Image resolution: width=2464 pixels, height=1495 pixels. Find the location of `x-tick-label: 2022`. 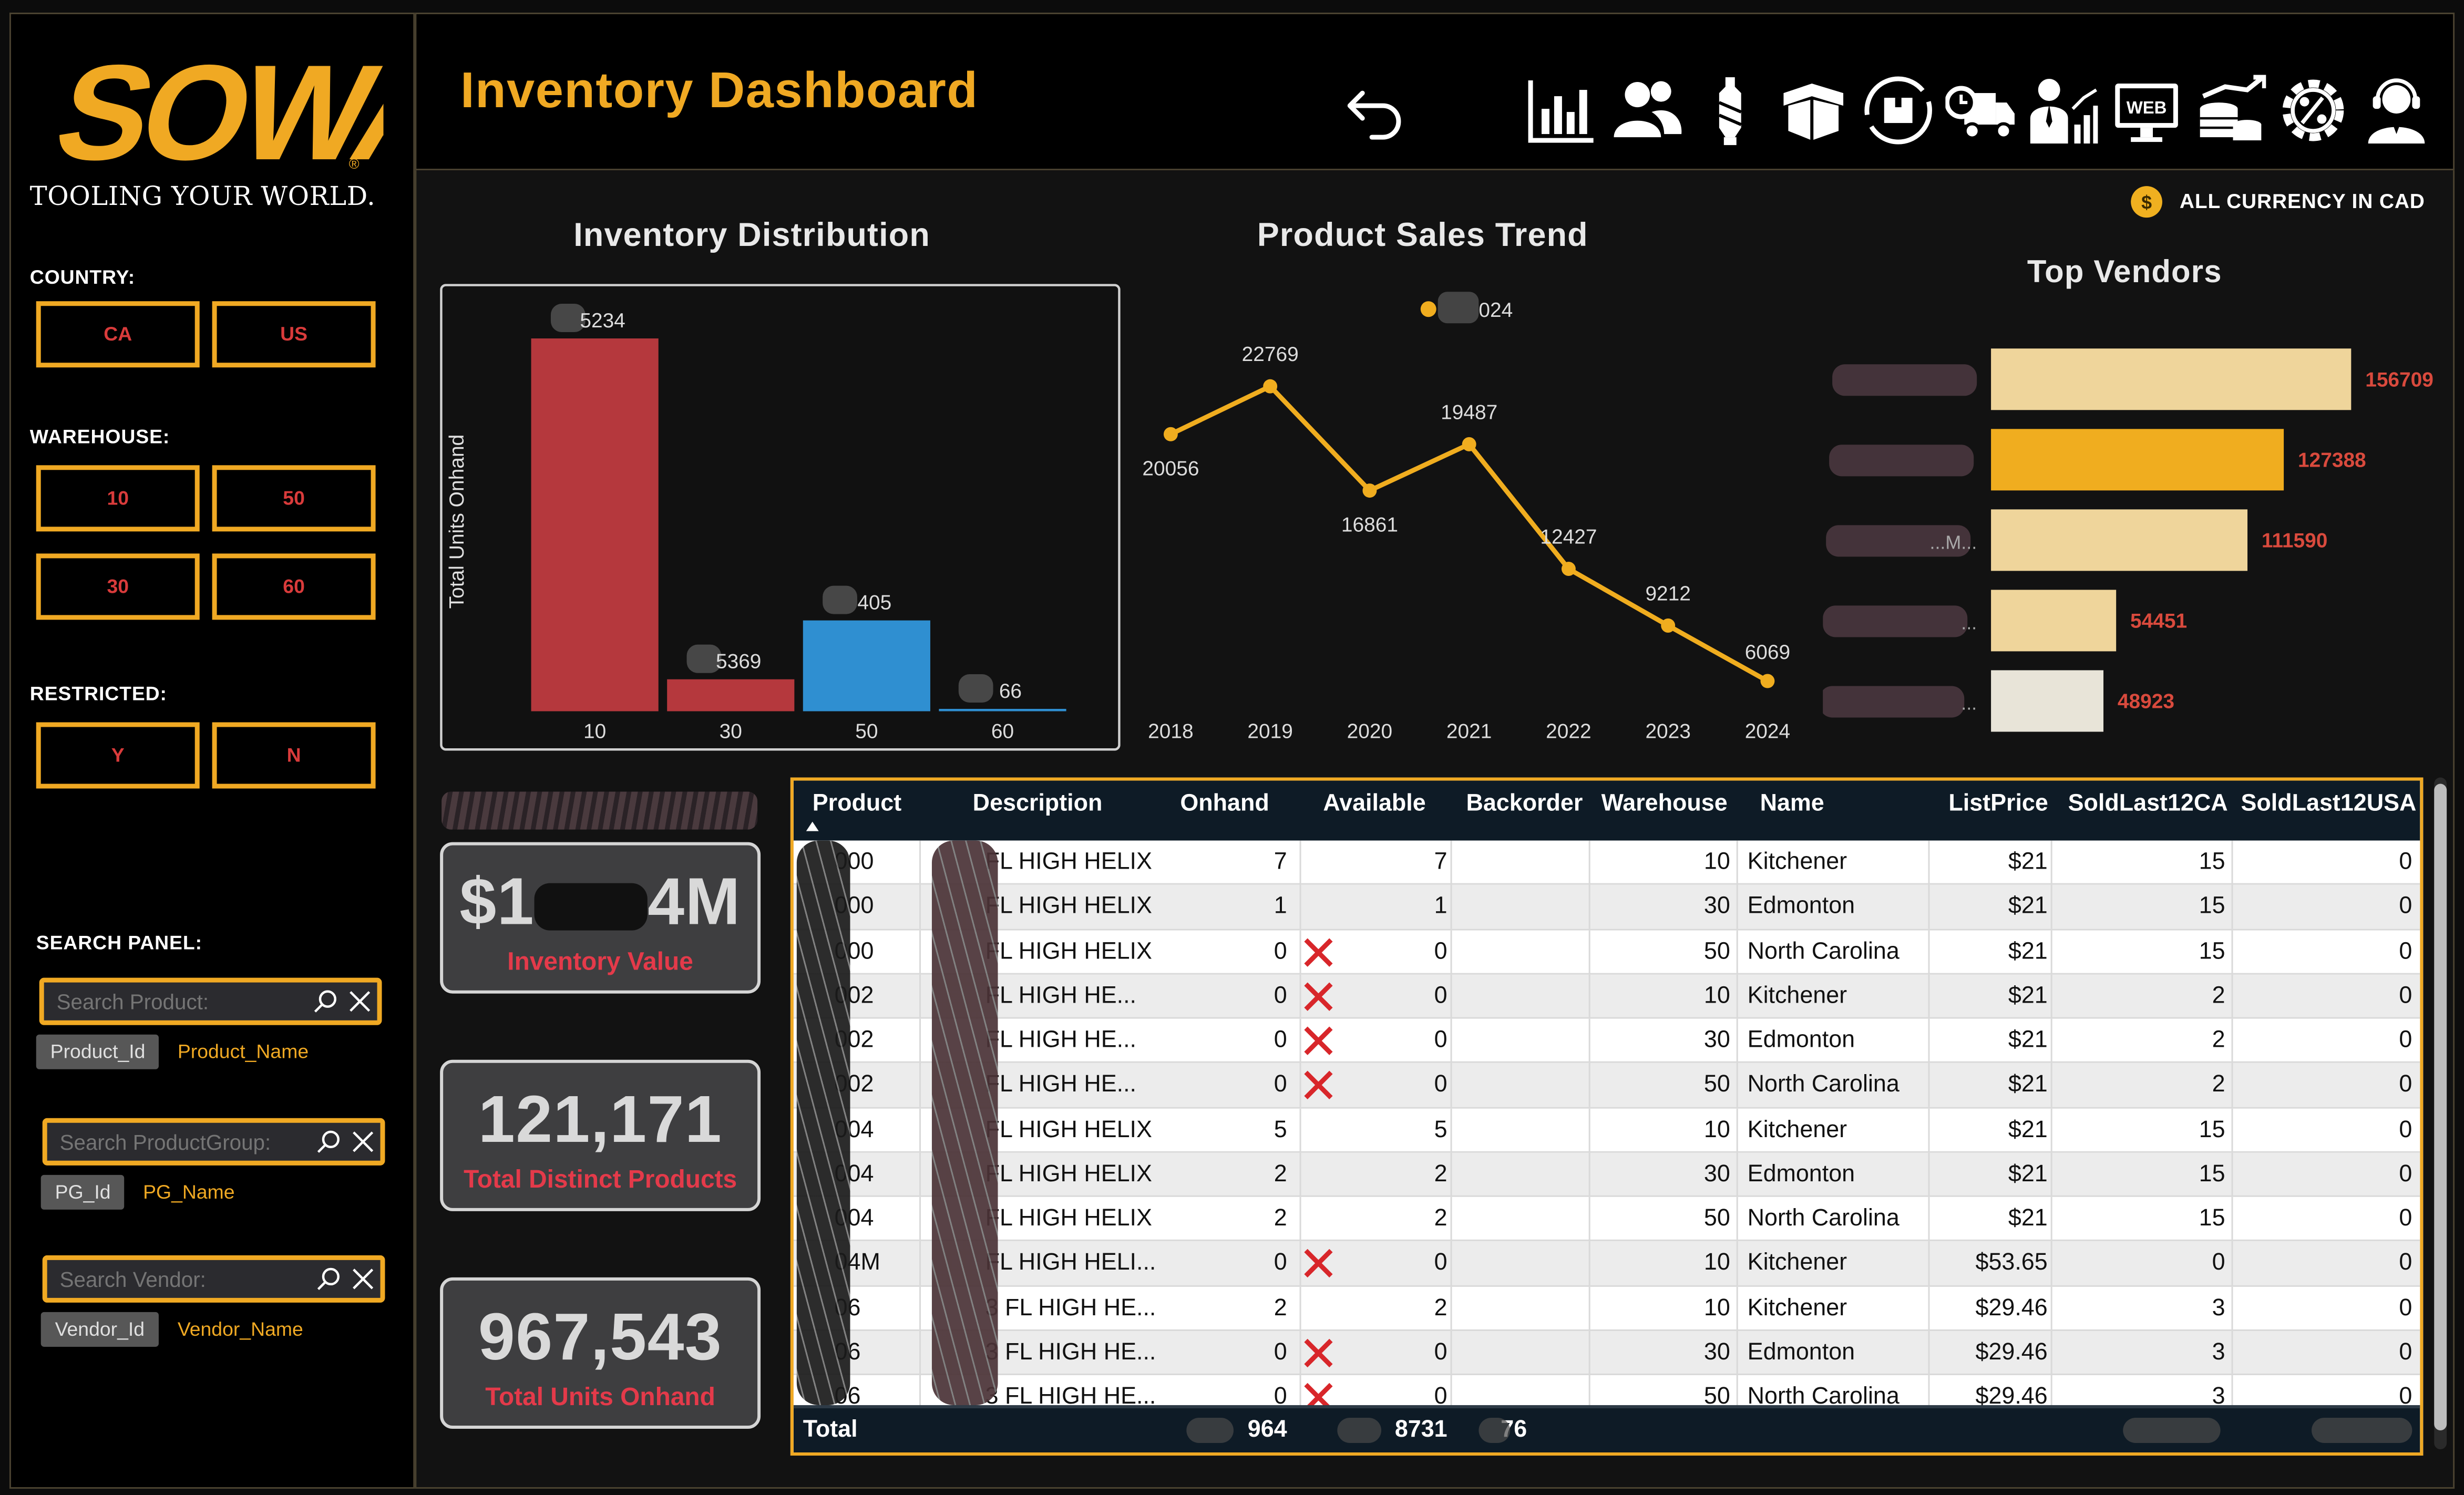

x-tick-label: 2022 is located at coordinates (1569, 731).